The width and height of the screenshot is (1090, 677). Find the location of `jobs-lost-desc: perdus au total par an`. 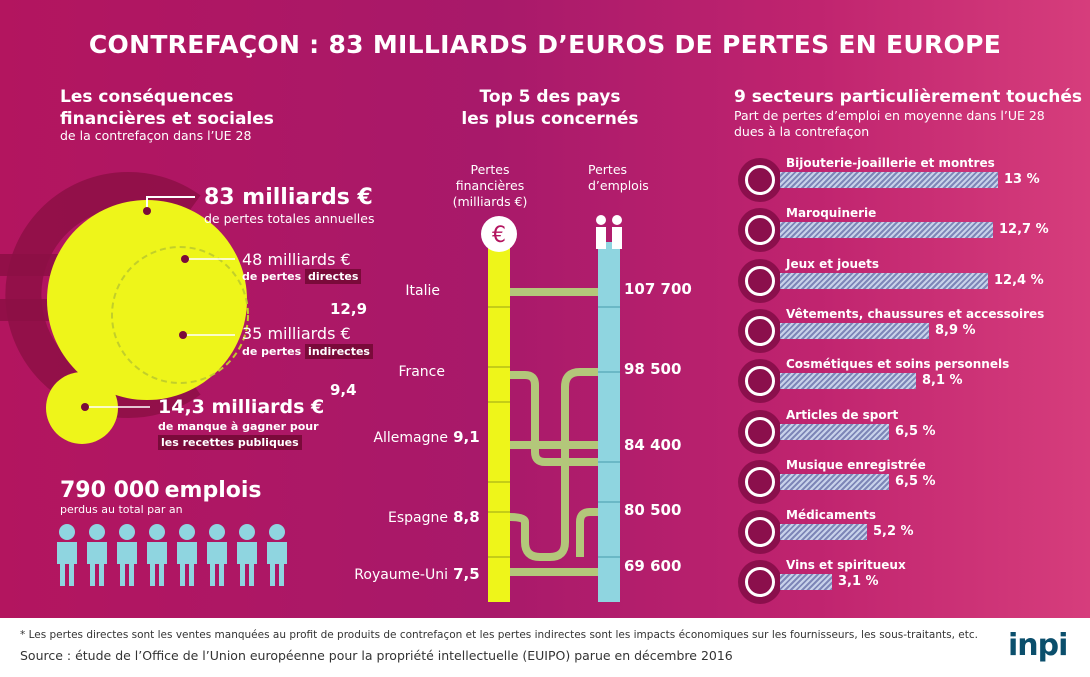

jobs-lost-desc: perdus au total par an is located at coordinates (121, 509).